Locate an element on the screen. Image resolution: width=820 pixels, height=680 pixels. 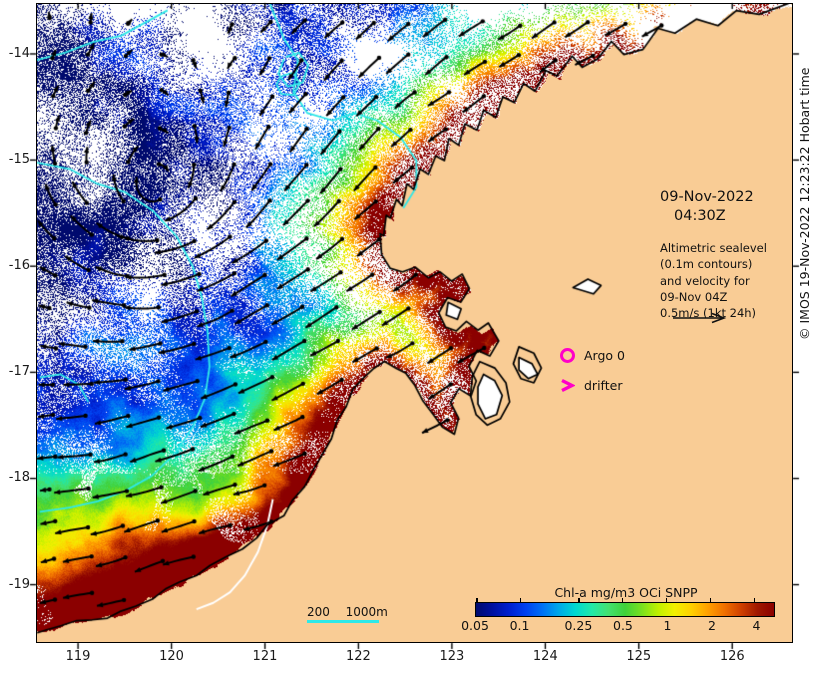
y-tick-label: -14 is located at coordinates (19, 53).